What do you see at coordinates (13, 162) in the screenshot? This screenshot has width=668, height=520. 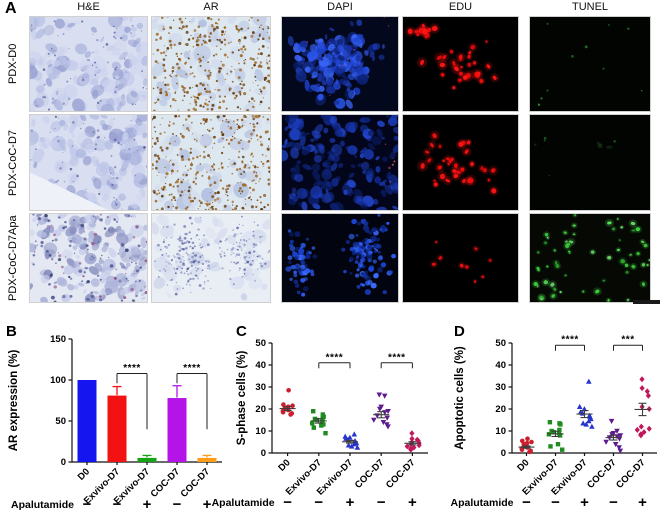 I see `row-label-pdx-coc-d7: PDX-CoC-D7` at bounding box center [13, 162].